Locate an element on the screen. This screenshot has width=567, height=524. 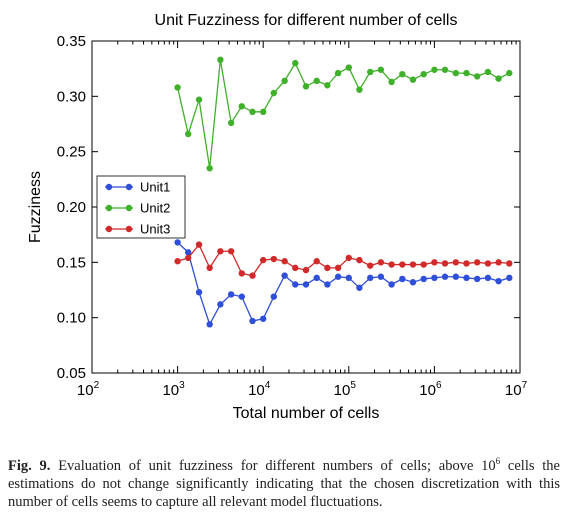
series-Unit3 is located at coordinates (343, 260).